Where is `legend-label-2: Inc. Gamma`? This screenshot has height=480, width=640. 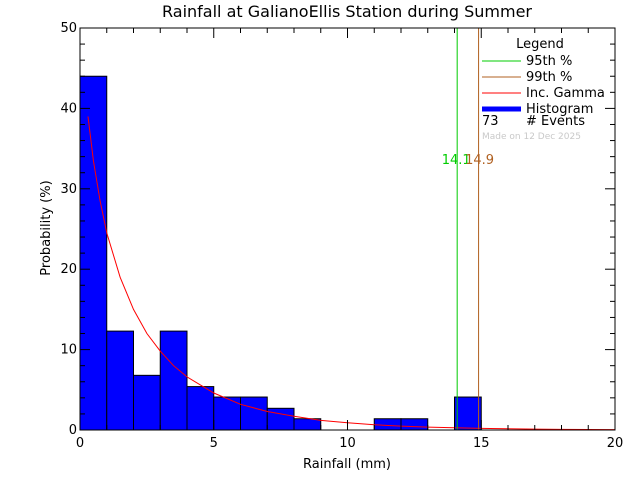 legend-label-2: Inc. Gamma is located at coordinates (565, 93).